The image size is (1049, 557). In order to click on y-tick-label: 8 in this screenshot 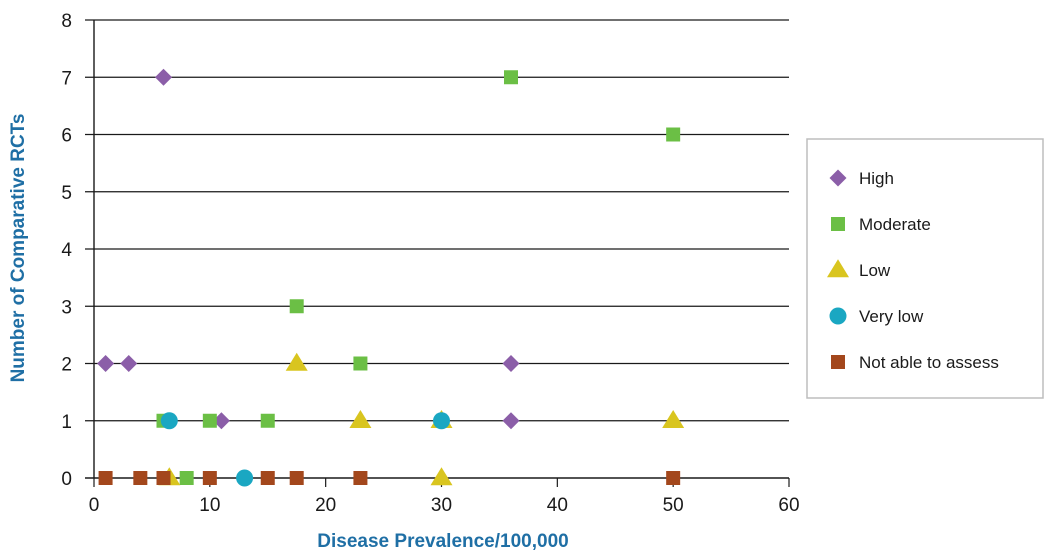, I will do `click(66, 21)`.